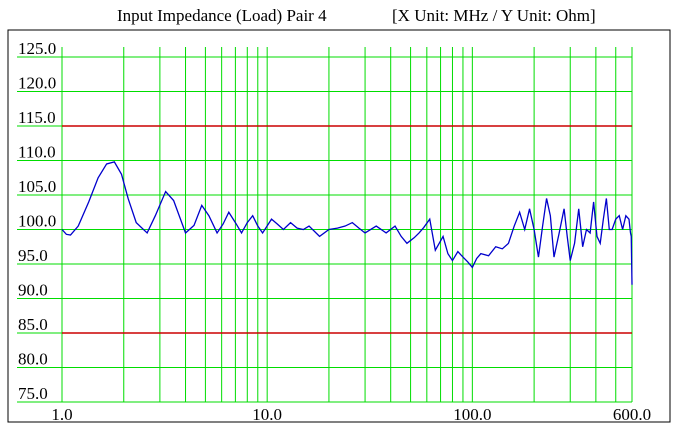 This screenshot has height=427, width=679. What do you see at coordinates (33, 393) in the screenshot?
I see `y-tick-label: 75.0` at bounding box center [33, 393].